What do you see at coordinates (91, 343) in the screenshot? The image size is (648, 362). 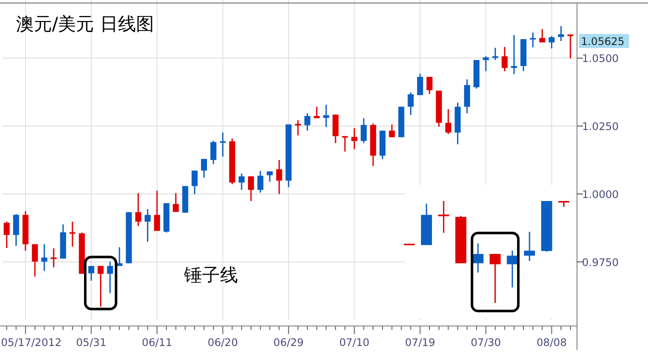 I see `x-tick-label: 05/31` at bounding box center [91, 343].